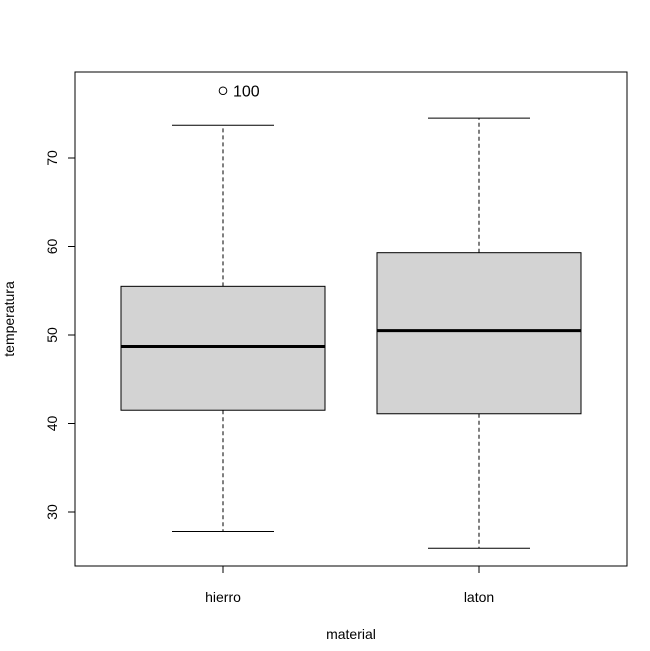 The height and width of the screenshot is (651, 650). Describe the element at coordinates (223, 91) in the screenshot. I see `outlier-point` at that location.